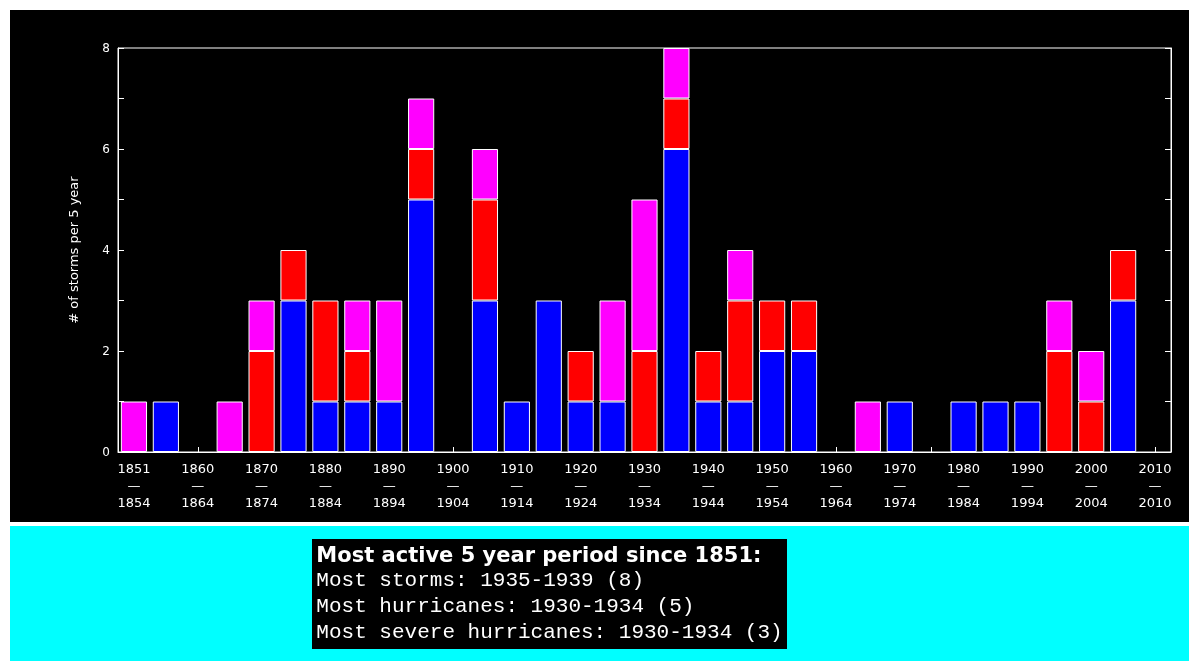 This screenshot has height=669, width=1199. I want to click on x-tick-label: 1980 — 1984, so click(964, 485).